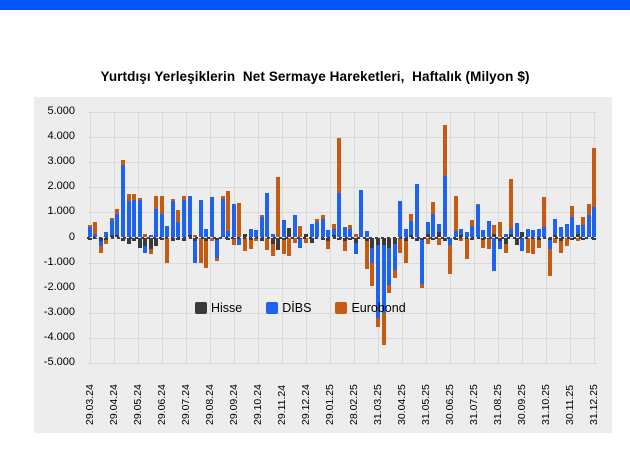 The width and height of the screenshot is (630, 463). Describe the element at coordinates (402, 404) in the screenshot. I see `x-axis-label: 30.04.25` at that location.